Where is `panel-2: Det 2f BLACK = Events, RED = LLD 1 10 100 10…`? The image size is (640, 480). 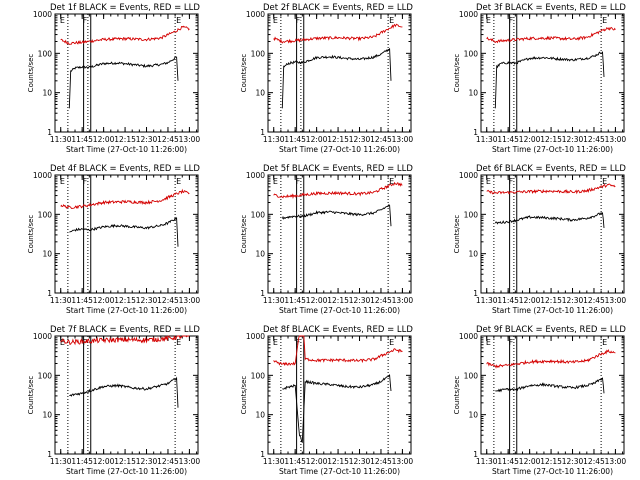
panel-2: Det 2f BLACK = Events, RED = LLD 1 10 100 10… is located at coordinates (326, 78).